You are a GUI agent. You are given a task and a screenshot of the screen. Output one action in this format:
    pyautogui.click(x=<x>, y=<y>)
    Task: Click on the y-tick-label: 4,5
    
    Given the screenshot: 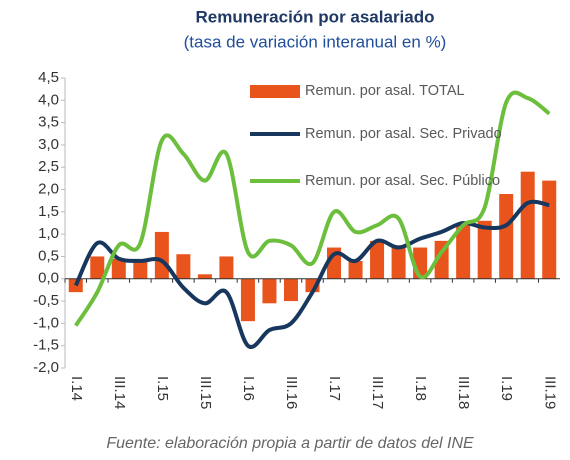 What is the action you would take?
    pyautogui.click(x=48, y=77)
    